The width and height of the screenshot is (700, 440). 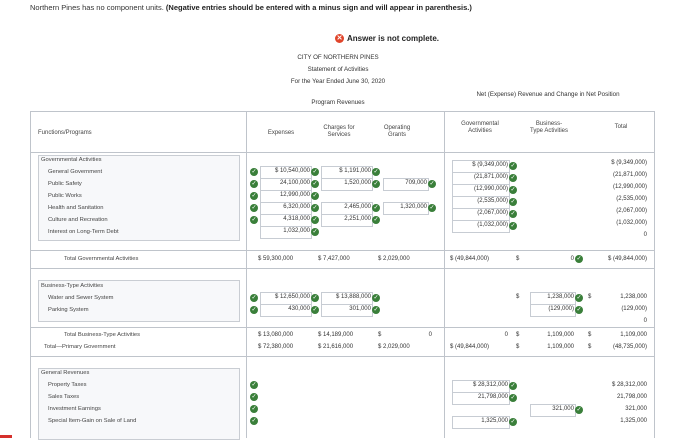 I want to click on expenses-value: $ 12,650,000, so click(x=292, y=297).